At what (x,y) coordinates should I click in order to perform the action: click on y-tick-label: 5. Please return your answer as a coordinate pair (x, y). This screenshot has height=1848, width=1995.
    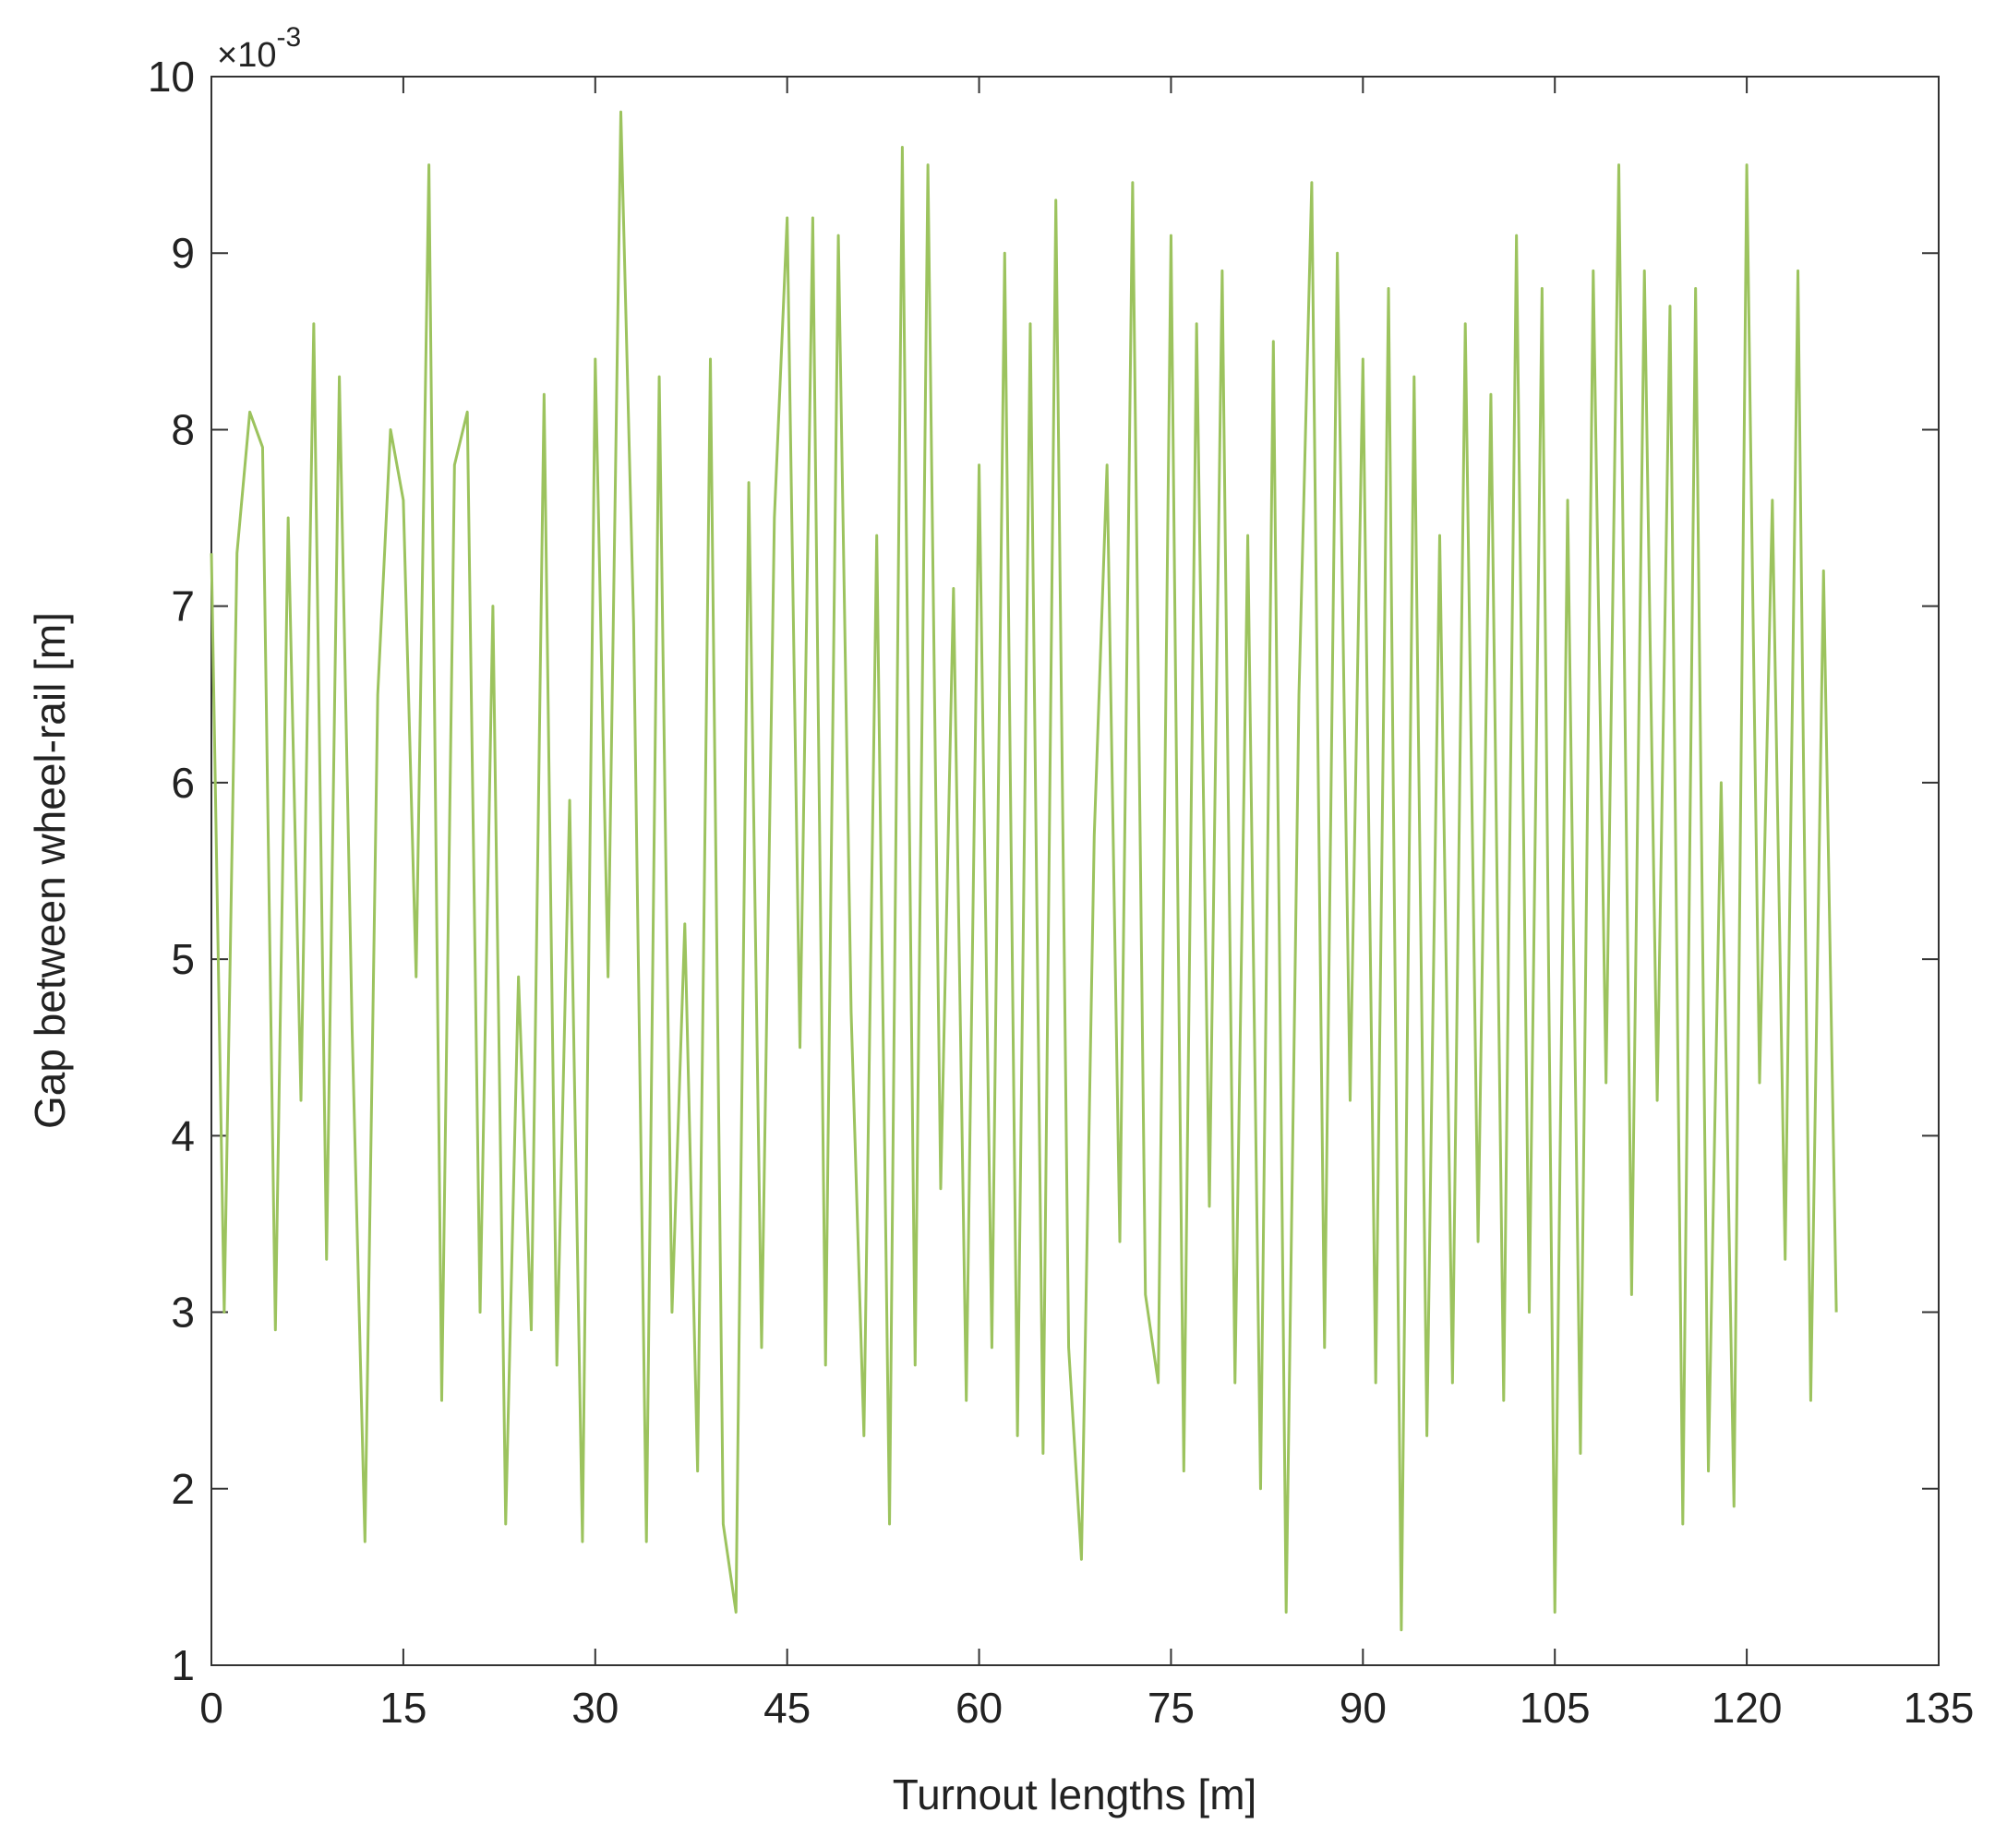
    Looking at the image, I should click on (183, 959).